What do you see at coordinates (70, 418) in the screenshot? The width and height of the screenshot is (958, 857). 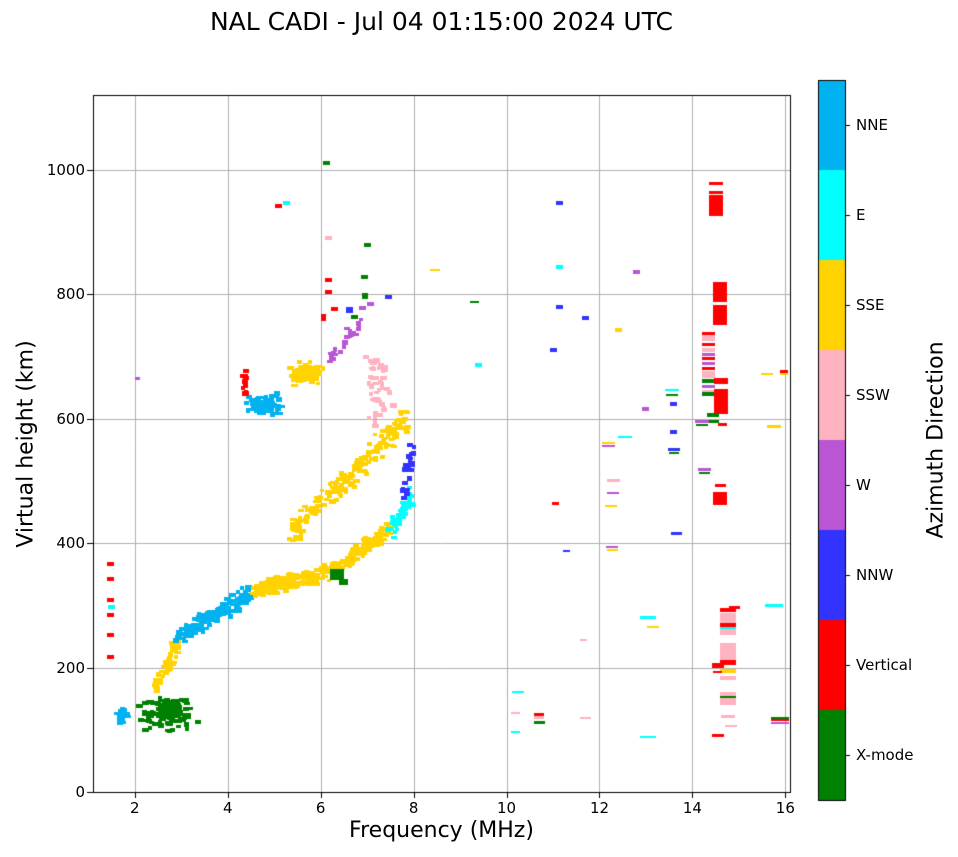 I see `y-tick-label: 600` at bounding box center [70, 418].